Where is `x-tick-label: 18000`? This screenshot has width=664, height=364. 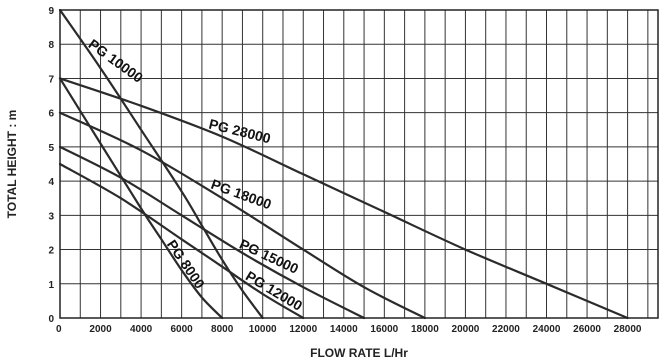 x-tick-label: 18000 is located at coordinates (425, 329).